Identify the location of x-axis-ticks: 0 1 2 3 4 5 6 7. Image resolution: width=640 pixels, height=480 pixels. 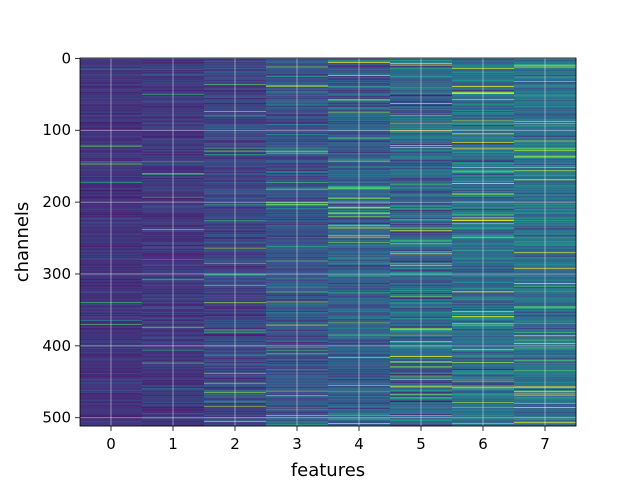
(328, 439).